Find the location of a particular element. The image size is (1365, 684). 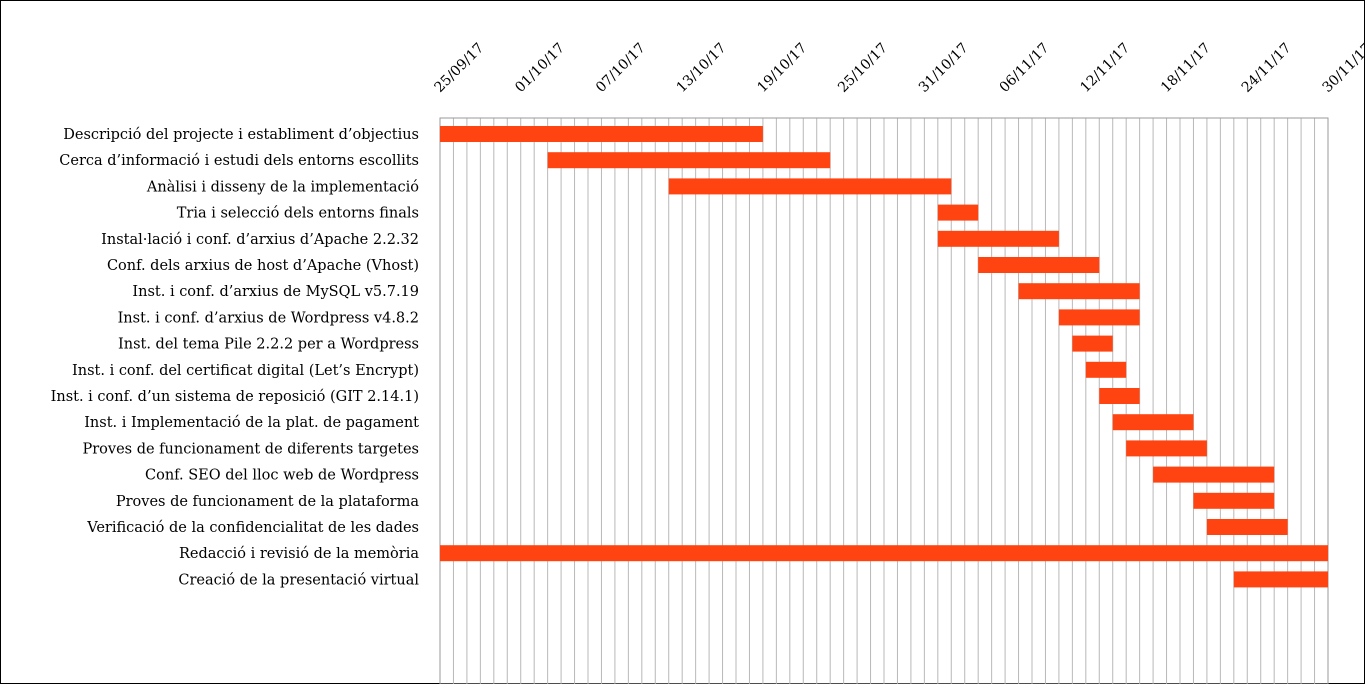

task-label: Creació de la presentació virtual is located at coordinates (298, 580).